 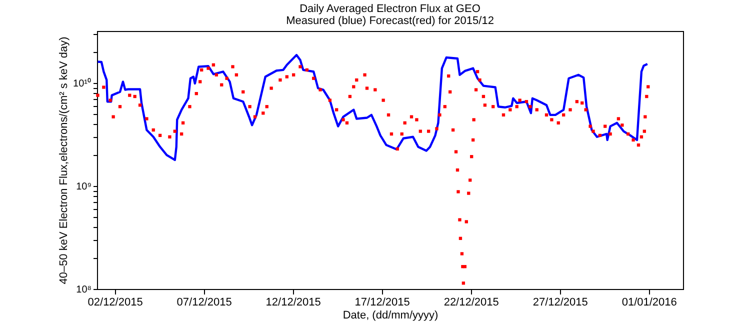 What do you see at coordinates (382, 302) in the screenshot?
I see `x-tick-label: 17/12/2015` at bounding box center [382, 302].